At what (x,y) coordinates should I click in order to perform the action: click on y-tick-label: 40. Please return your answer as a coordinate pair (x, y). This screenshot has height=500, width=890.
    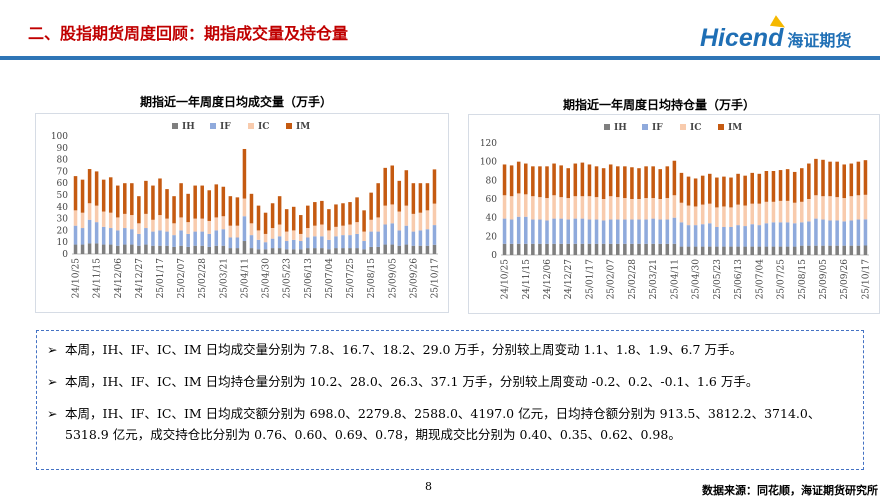
    Looking at the image, I should click on (63, 208).